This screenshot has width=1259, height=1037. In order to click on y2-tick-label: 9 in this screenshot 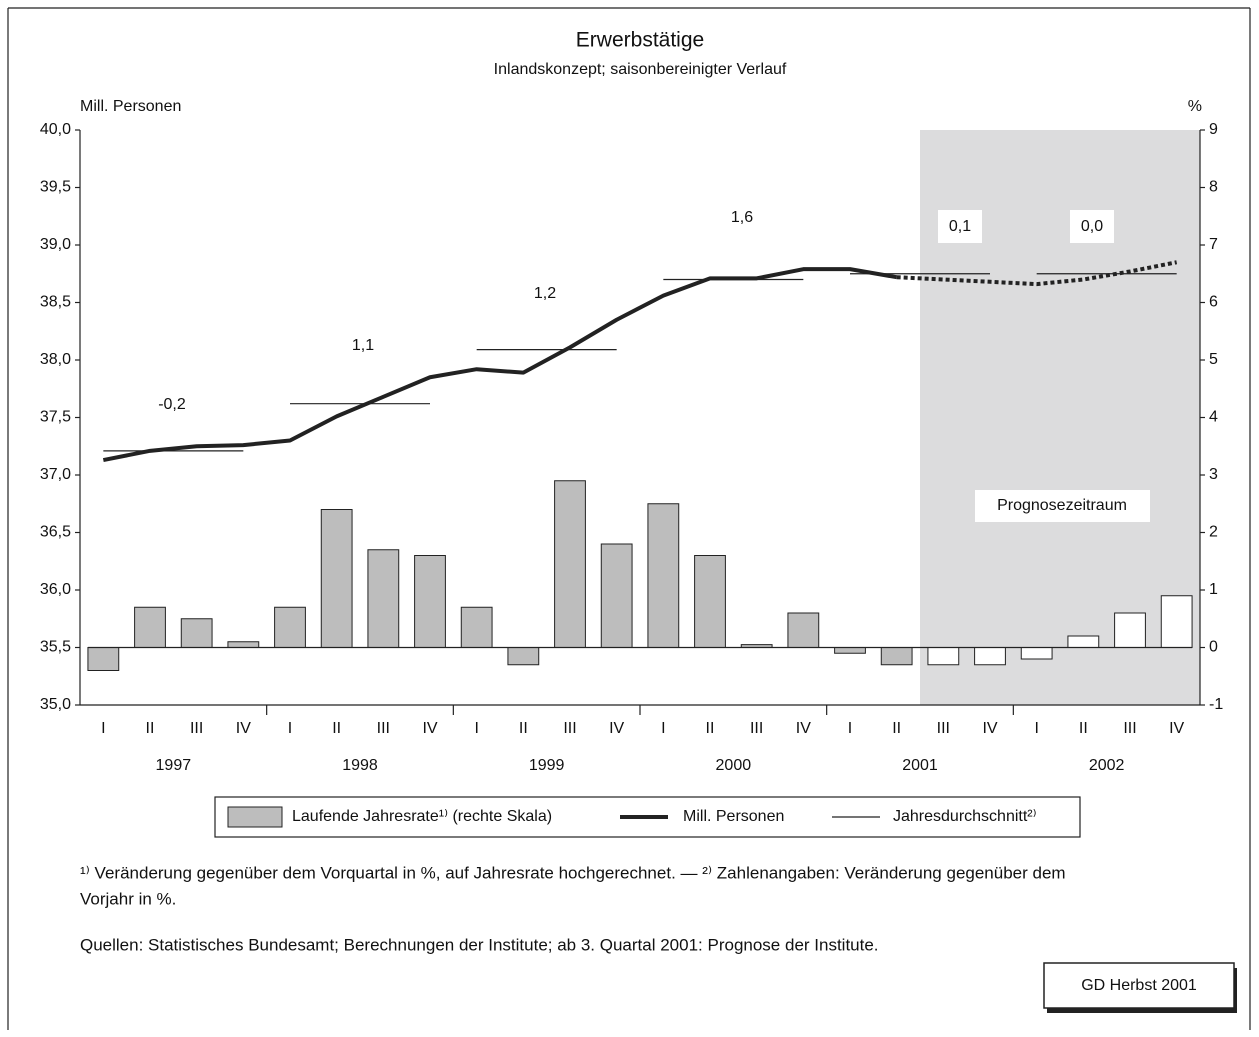, I will do `click(1213, 129)`.